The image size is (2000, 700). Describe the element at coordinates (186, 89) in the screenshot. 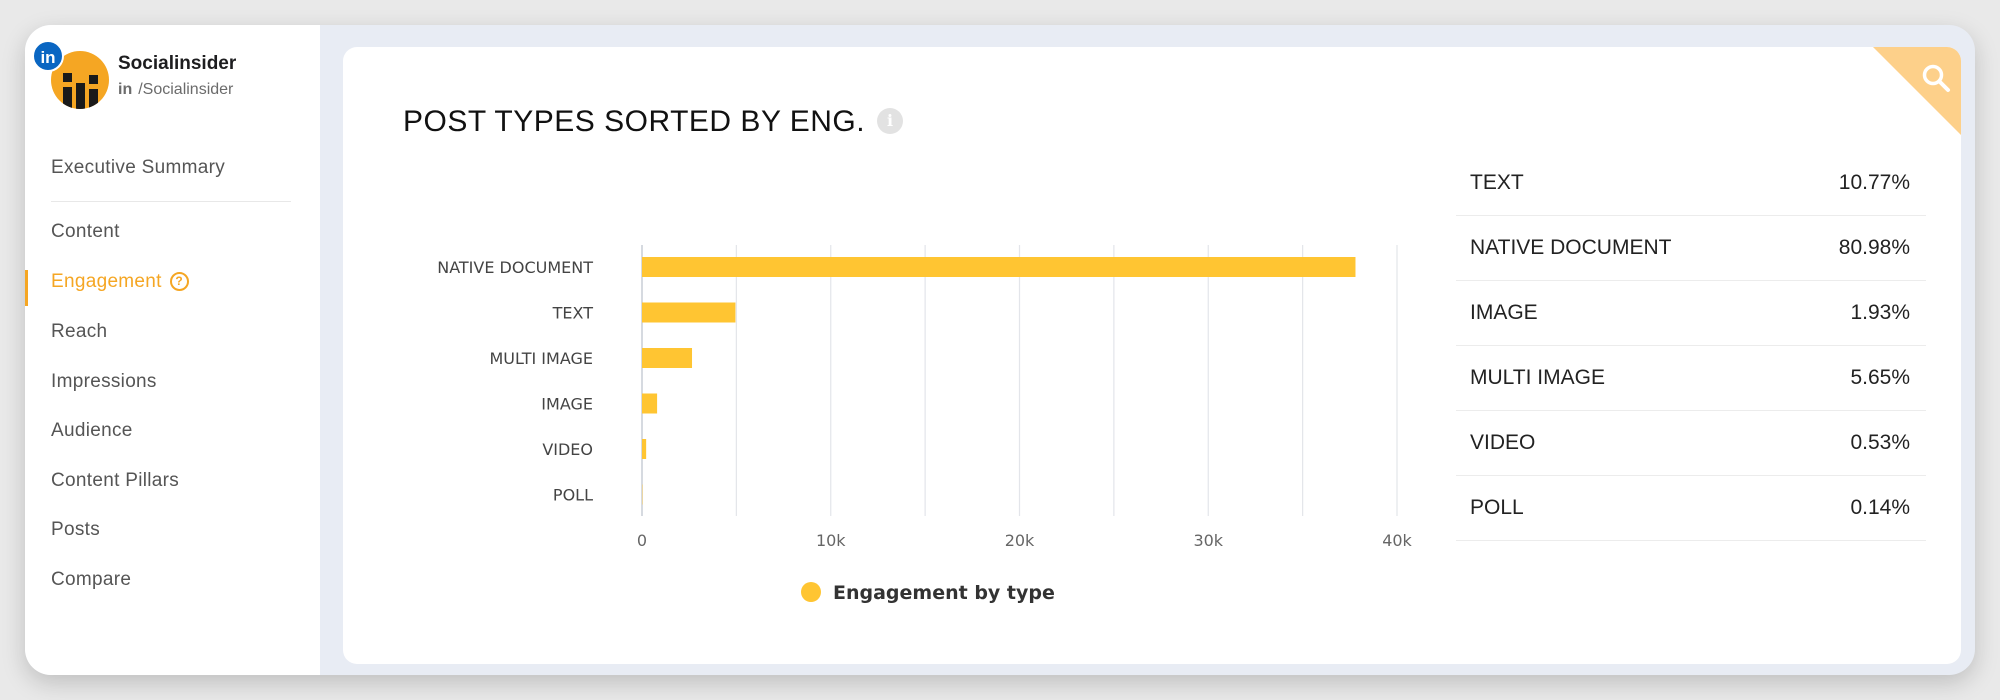

I see `brand-handle-text: /Socialinsider` at that location.